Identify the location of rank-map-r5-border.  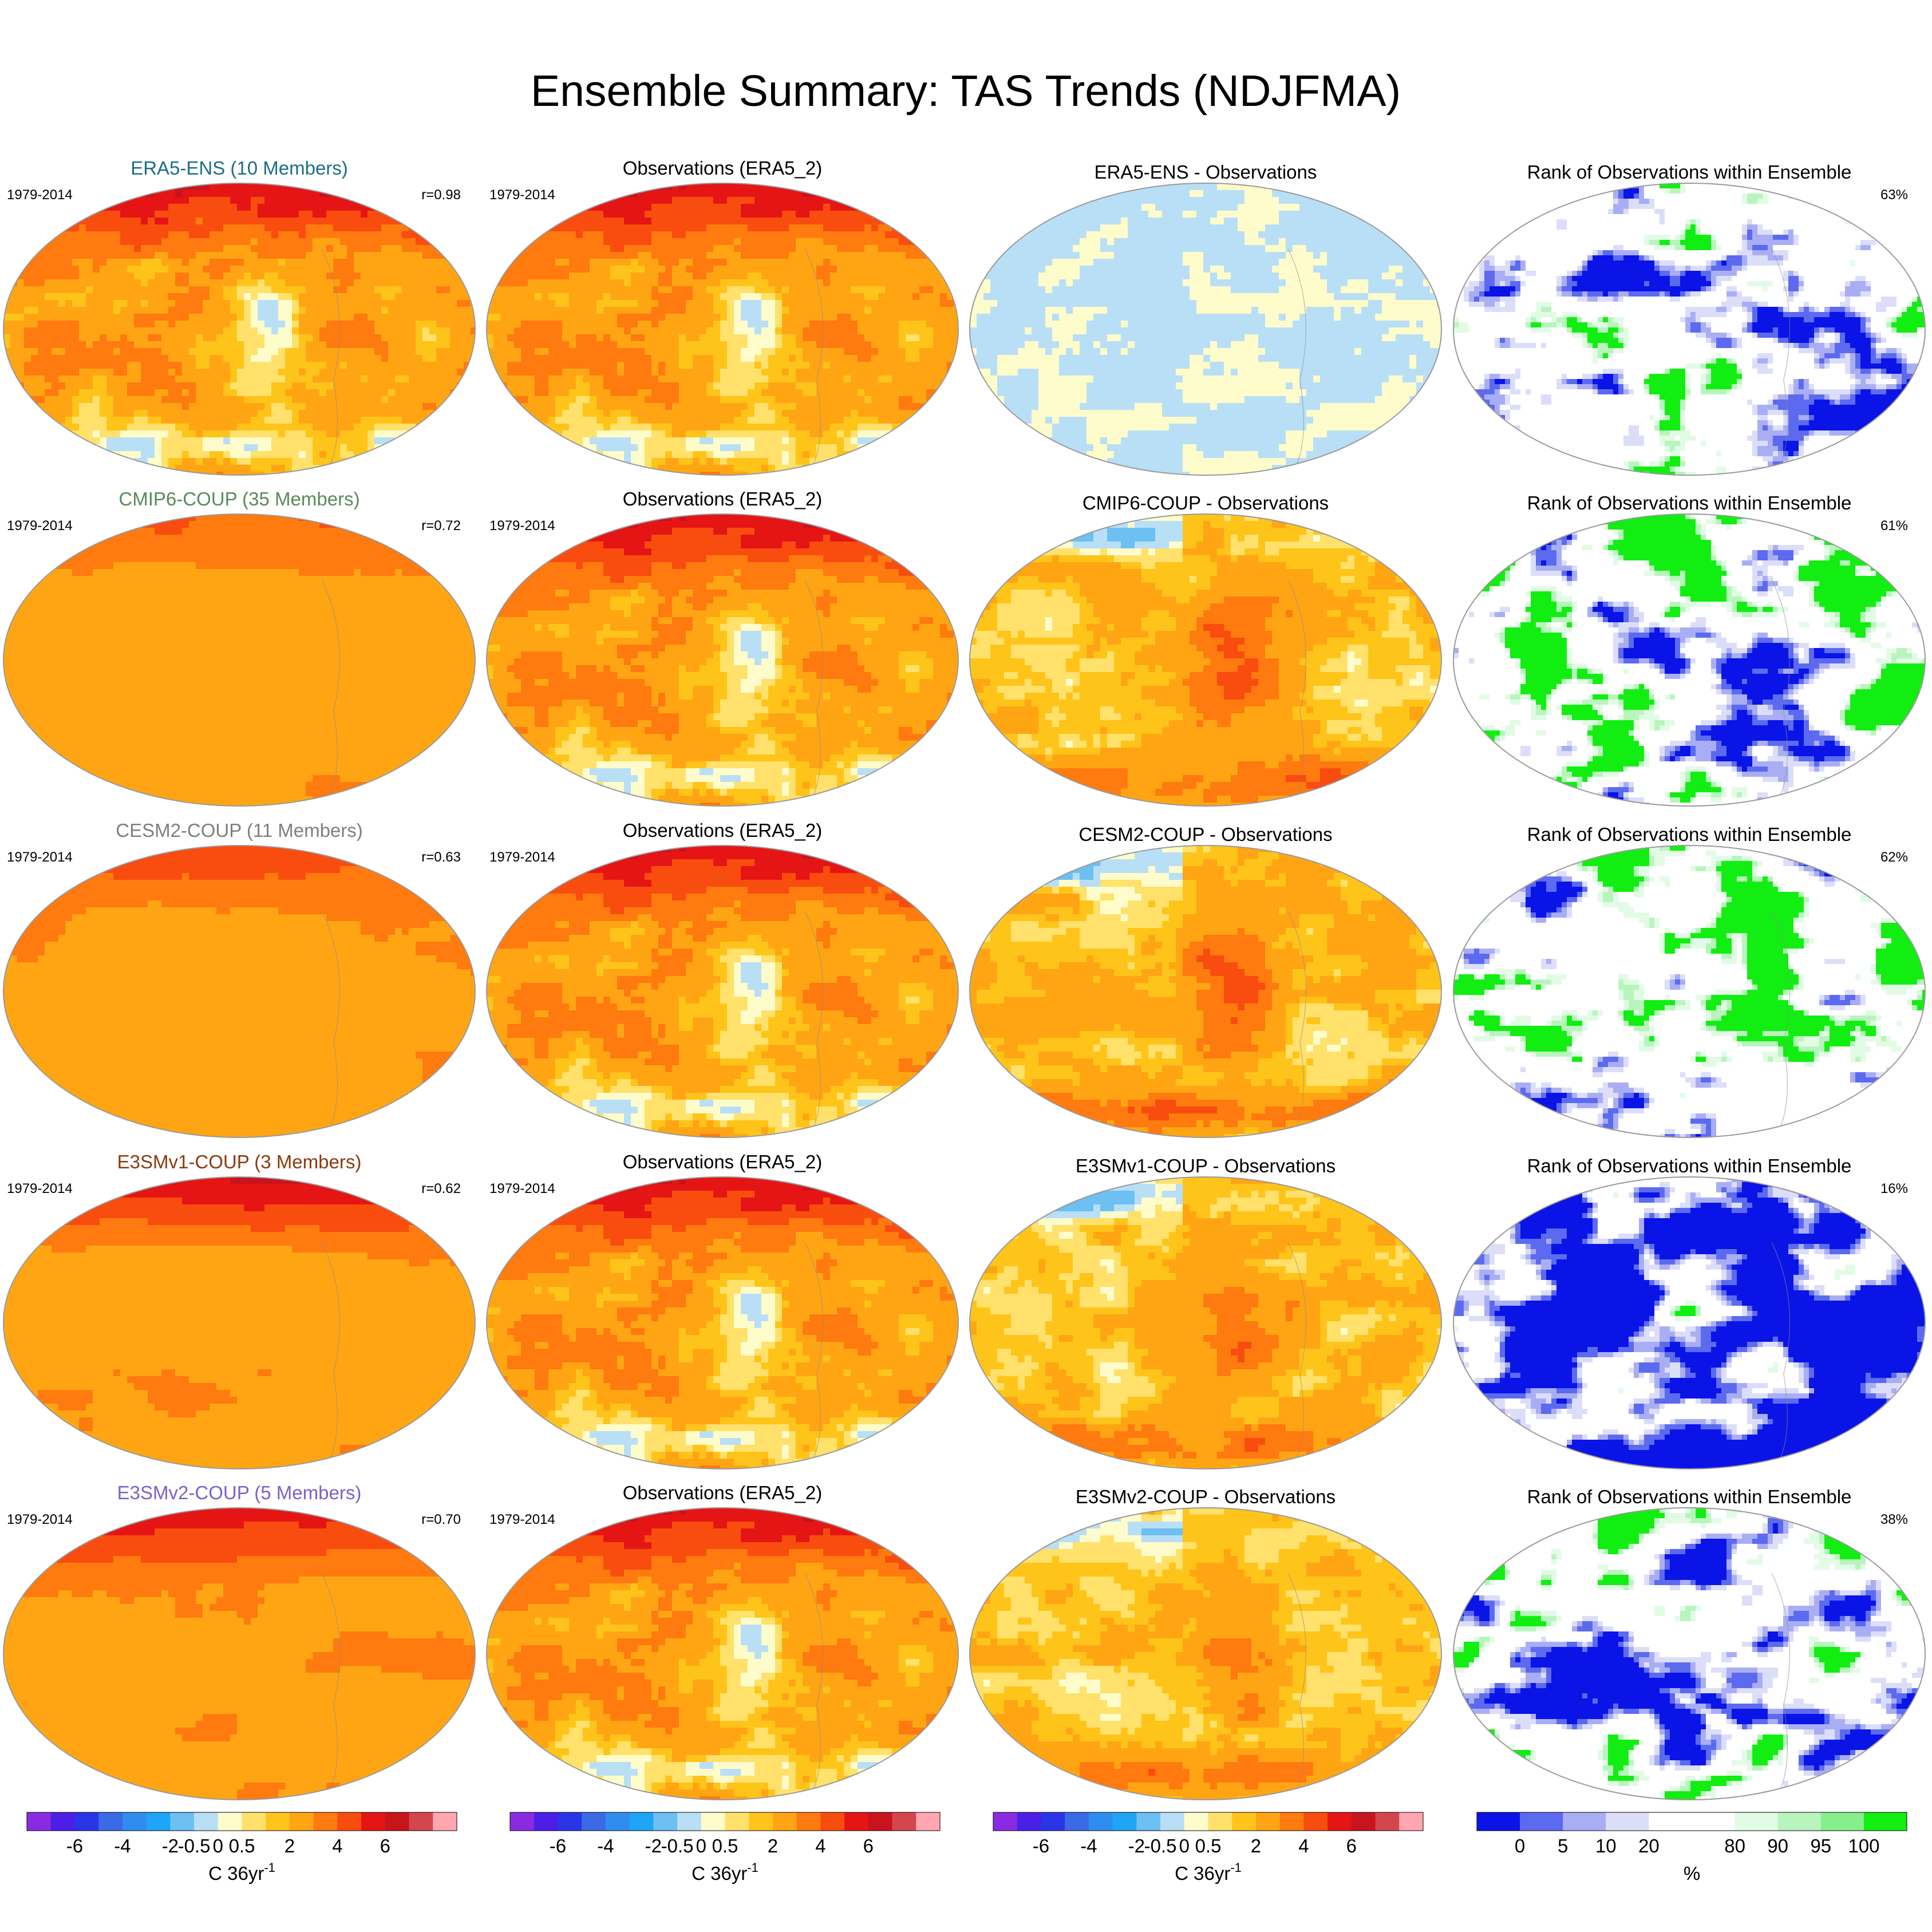
(1689, 1653).